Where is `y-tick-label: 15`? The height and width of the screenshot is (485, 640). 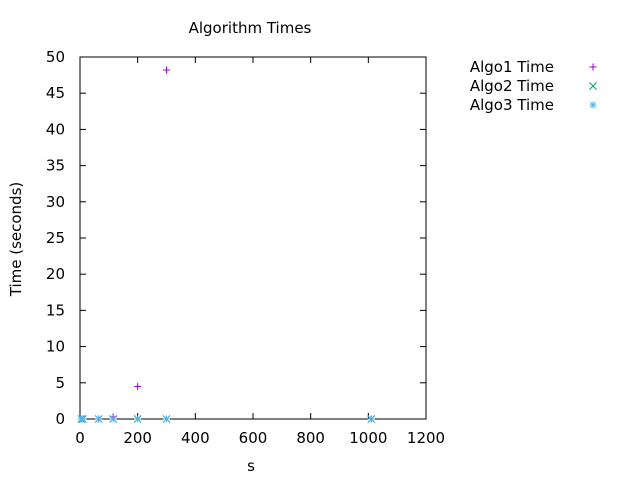 y-tick-label: 15 is located at coordinates (55, 310).